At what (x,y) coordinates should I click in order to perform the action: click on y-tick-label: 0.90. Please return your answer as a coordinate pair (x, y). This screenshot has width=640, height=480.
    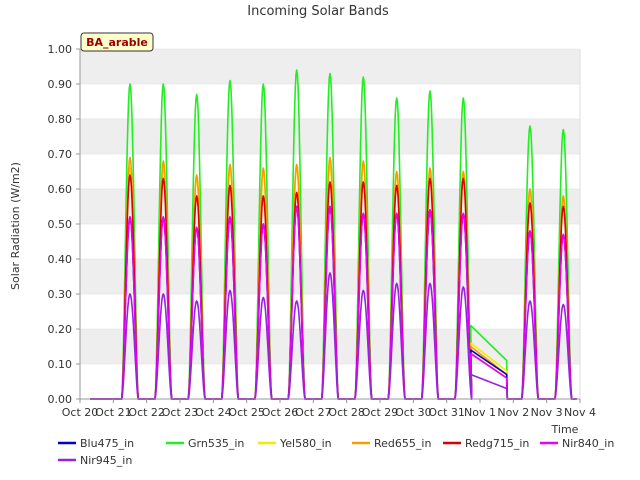
    Looking at the image, I should click on (60, 84).